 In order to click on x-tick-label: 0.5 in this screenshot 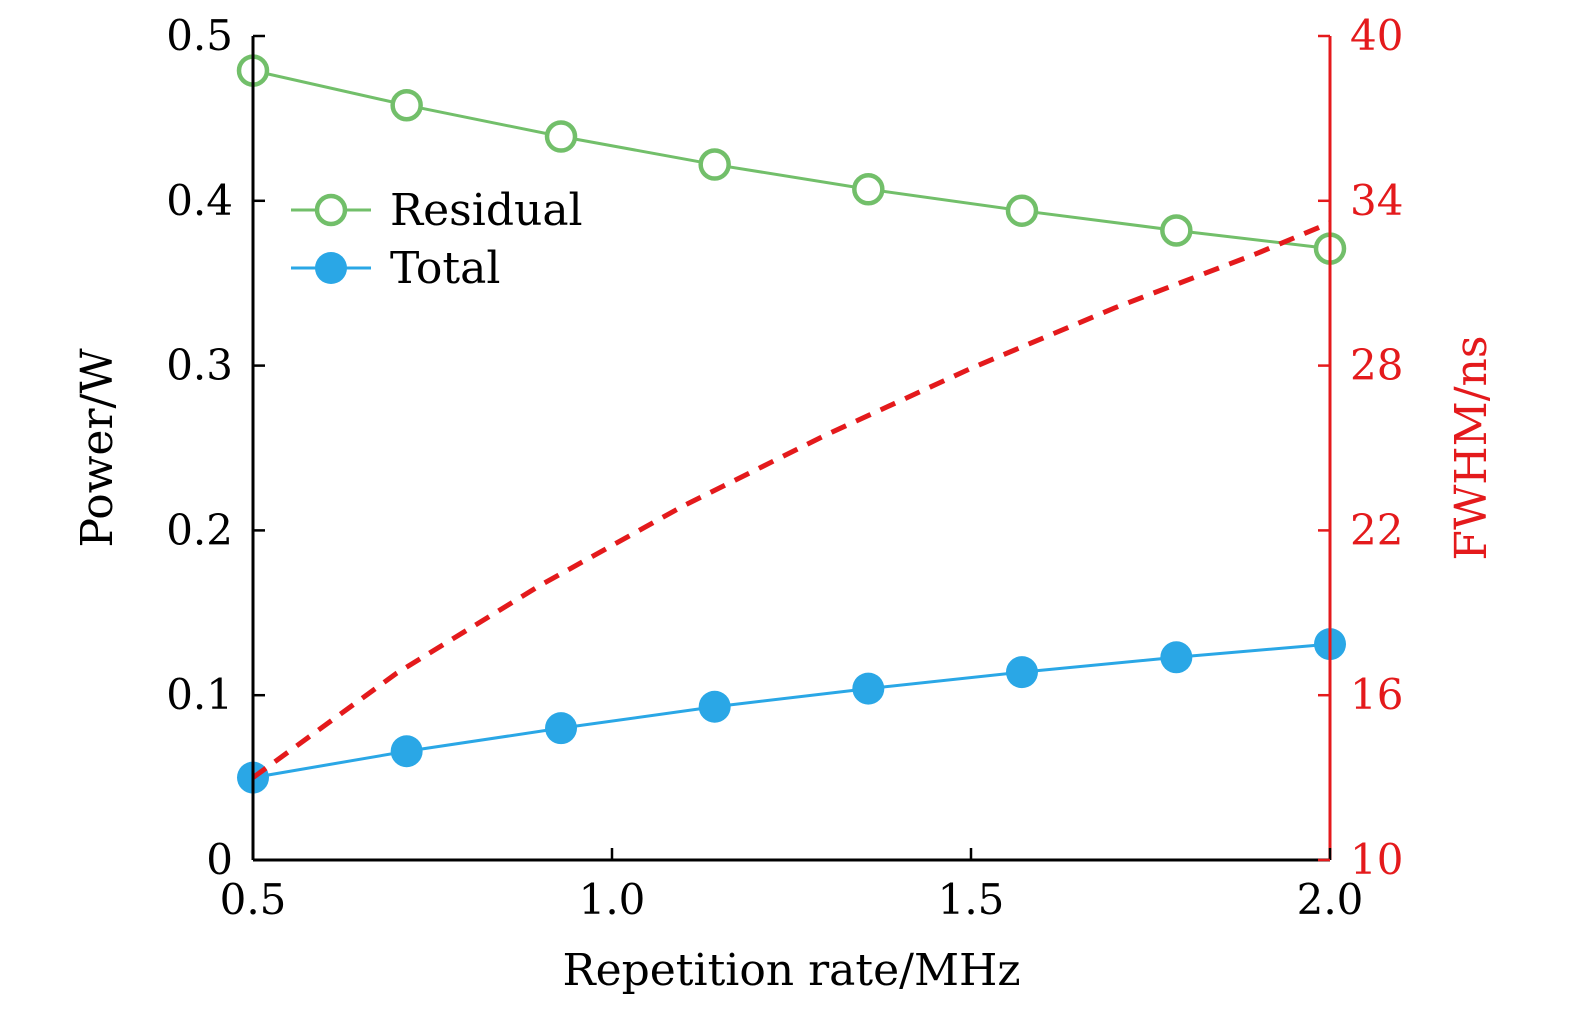, I will do `click(253, 899)`.